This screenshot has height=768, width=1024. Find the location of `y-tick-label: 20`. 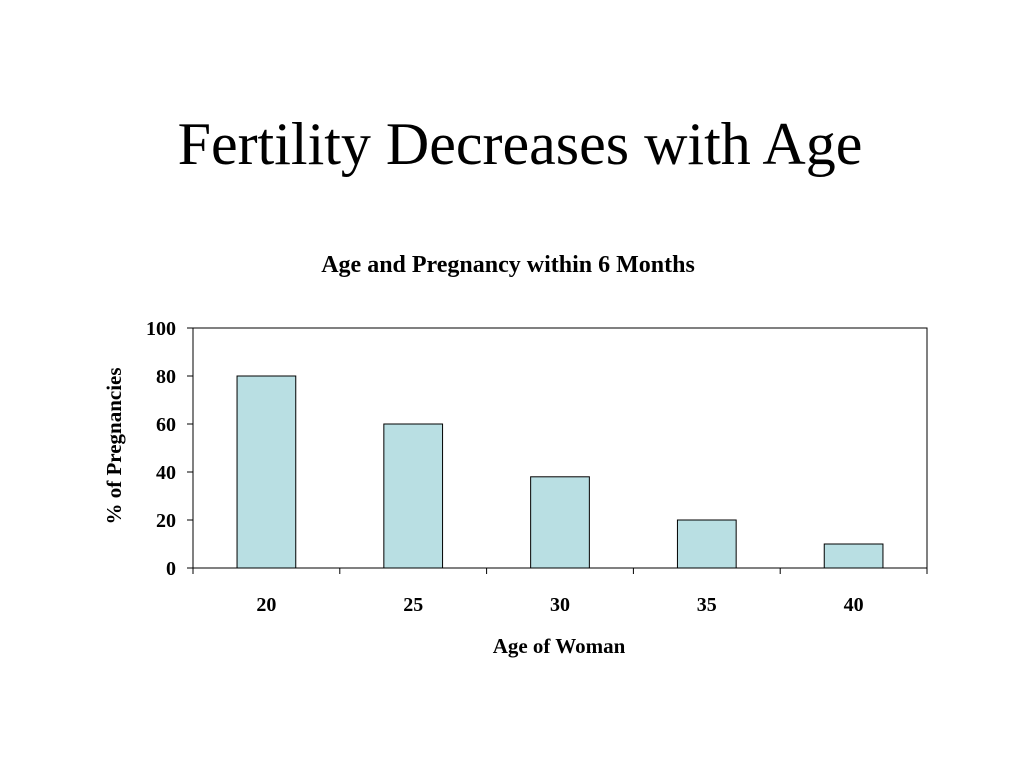

y-tick-label: 20 is located at coordinates (166, 521).